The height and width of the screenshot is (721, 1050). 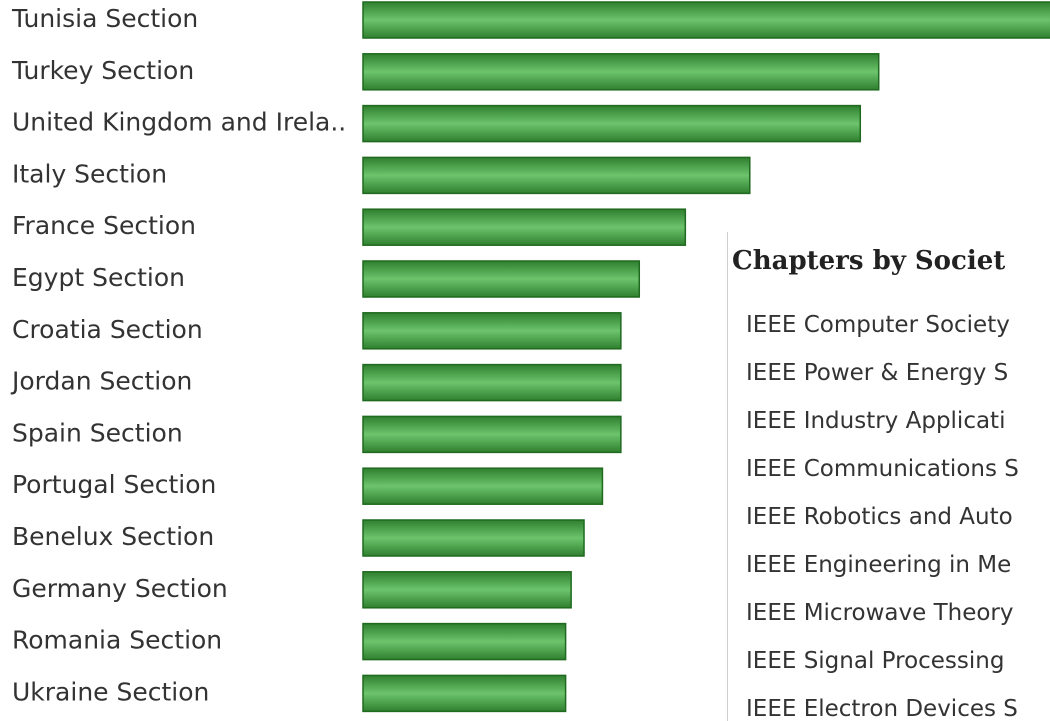 What do you see at coordinates (97, 432) in the screenshot?
I see `row-label: Spain Section` at bounding box center [97, 432].